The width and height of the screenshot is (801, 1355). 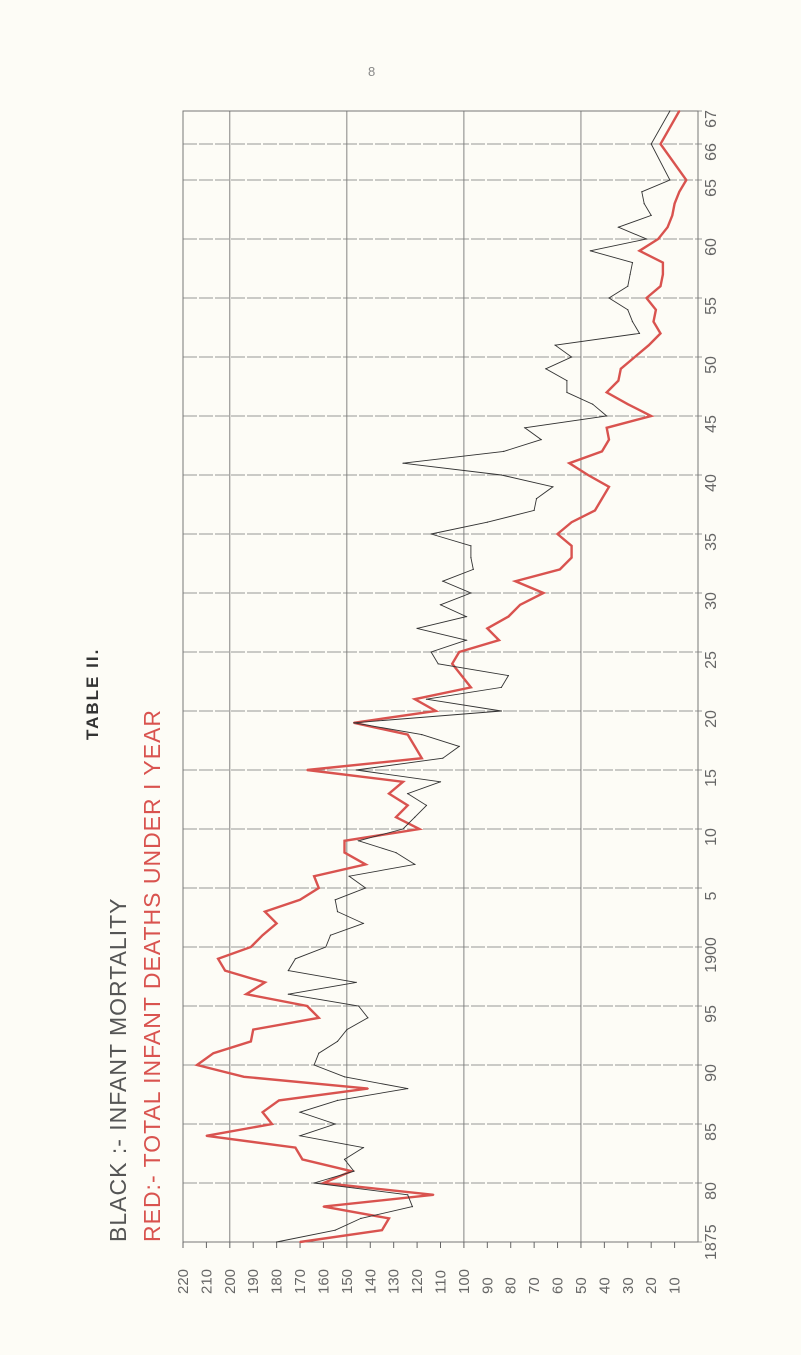 What do you see at coordinates (118, 1069) in the screenshot?
I see `legend-black: BLACK :- INFANT MORTALITY` at bounding box center [118, 1069].